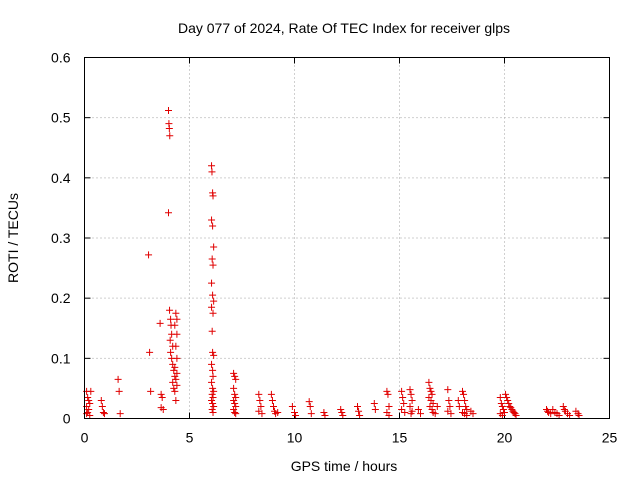 This screenshot has height=480, width=640. What do you see at coordinates (610, 438) in the screenshot?
I see `x-tick-label: 25` at bounding box center [610, 438].